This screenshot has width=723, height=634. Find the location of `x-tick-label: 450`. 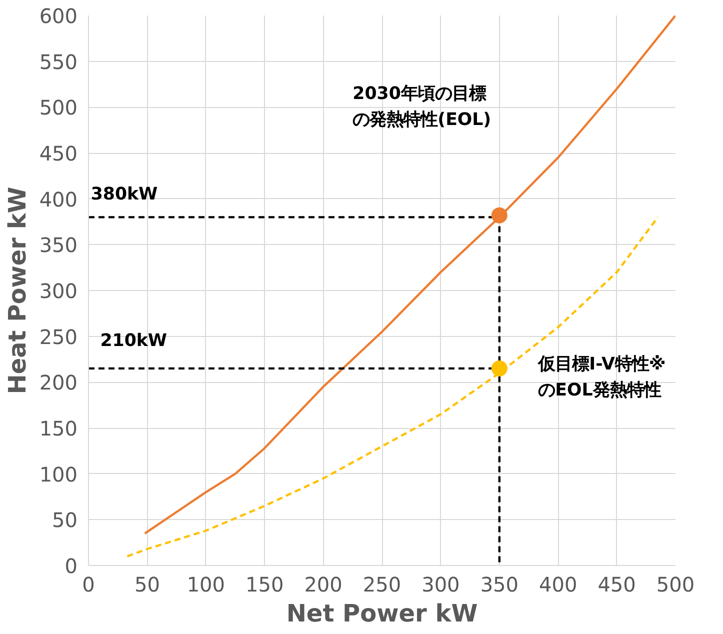

x-tick-label: 450 is located at coordinates (617, 584).